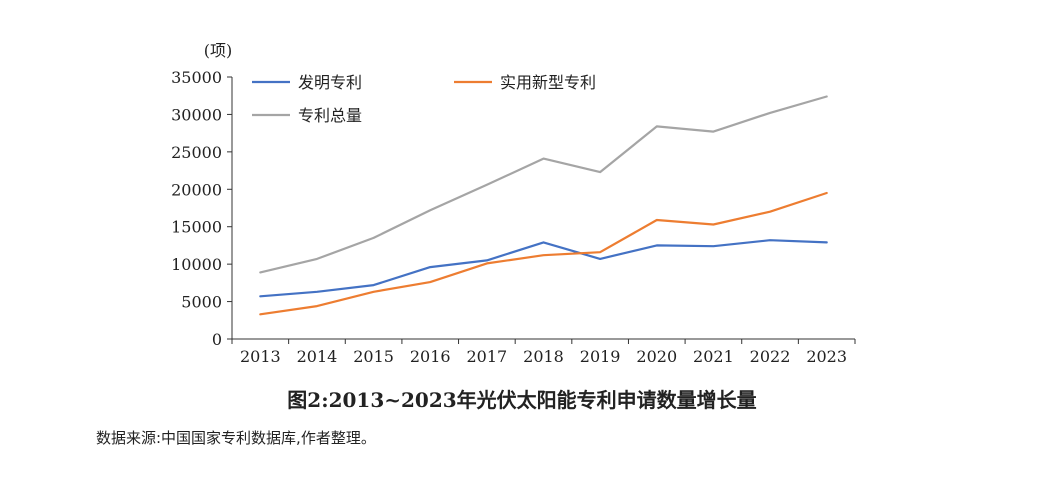  Describe the element at coordinates (548, 82) in the screenshot. I see `legend-label-2: 实用新型专利` at that location.